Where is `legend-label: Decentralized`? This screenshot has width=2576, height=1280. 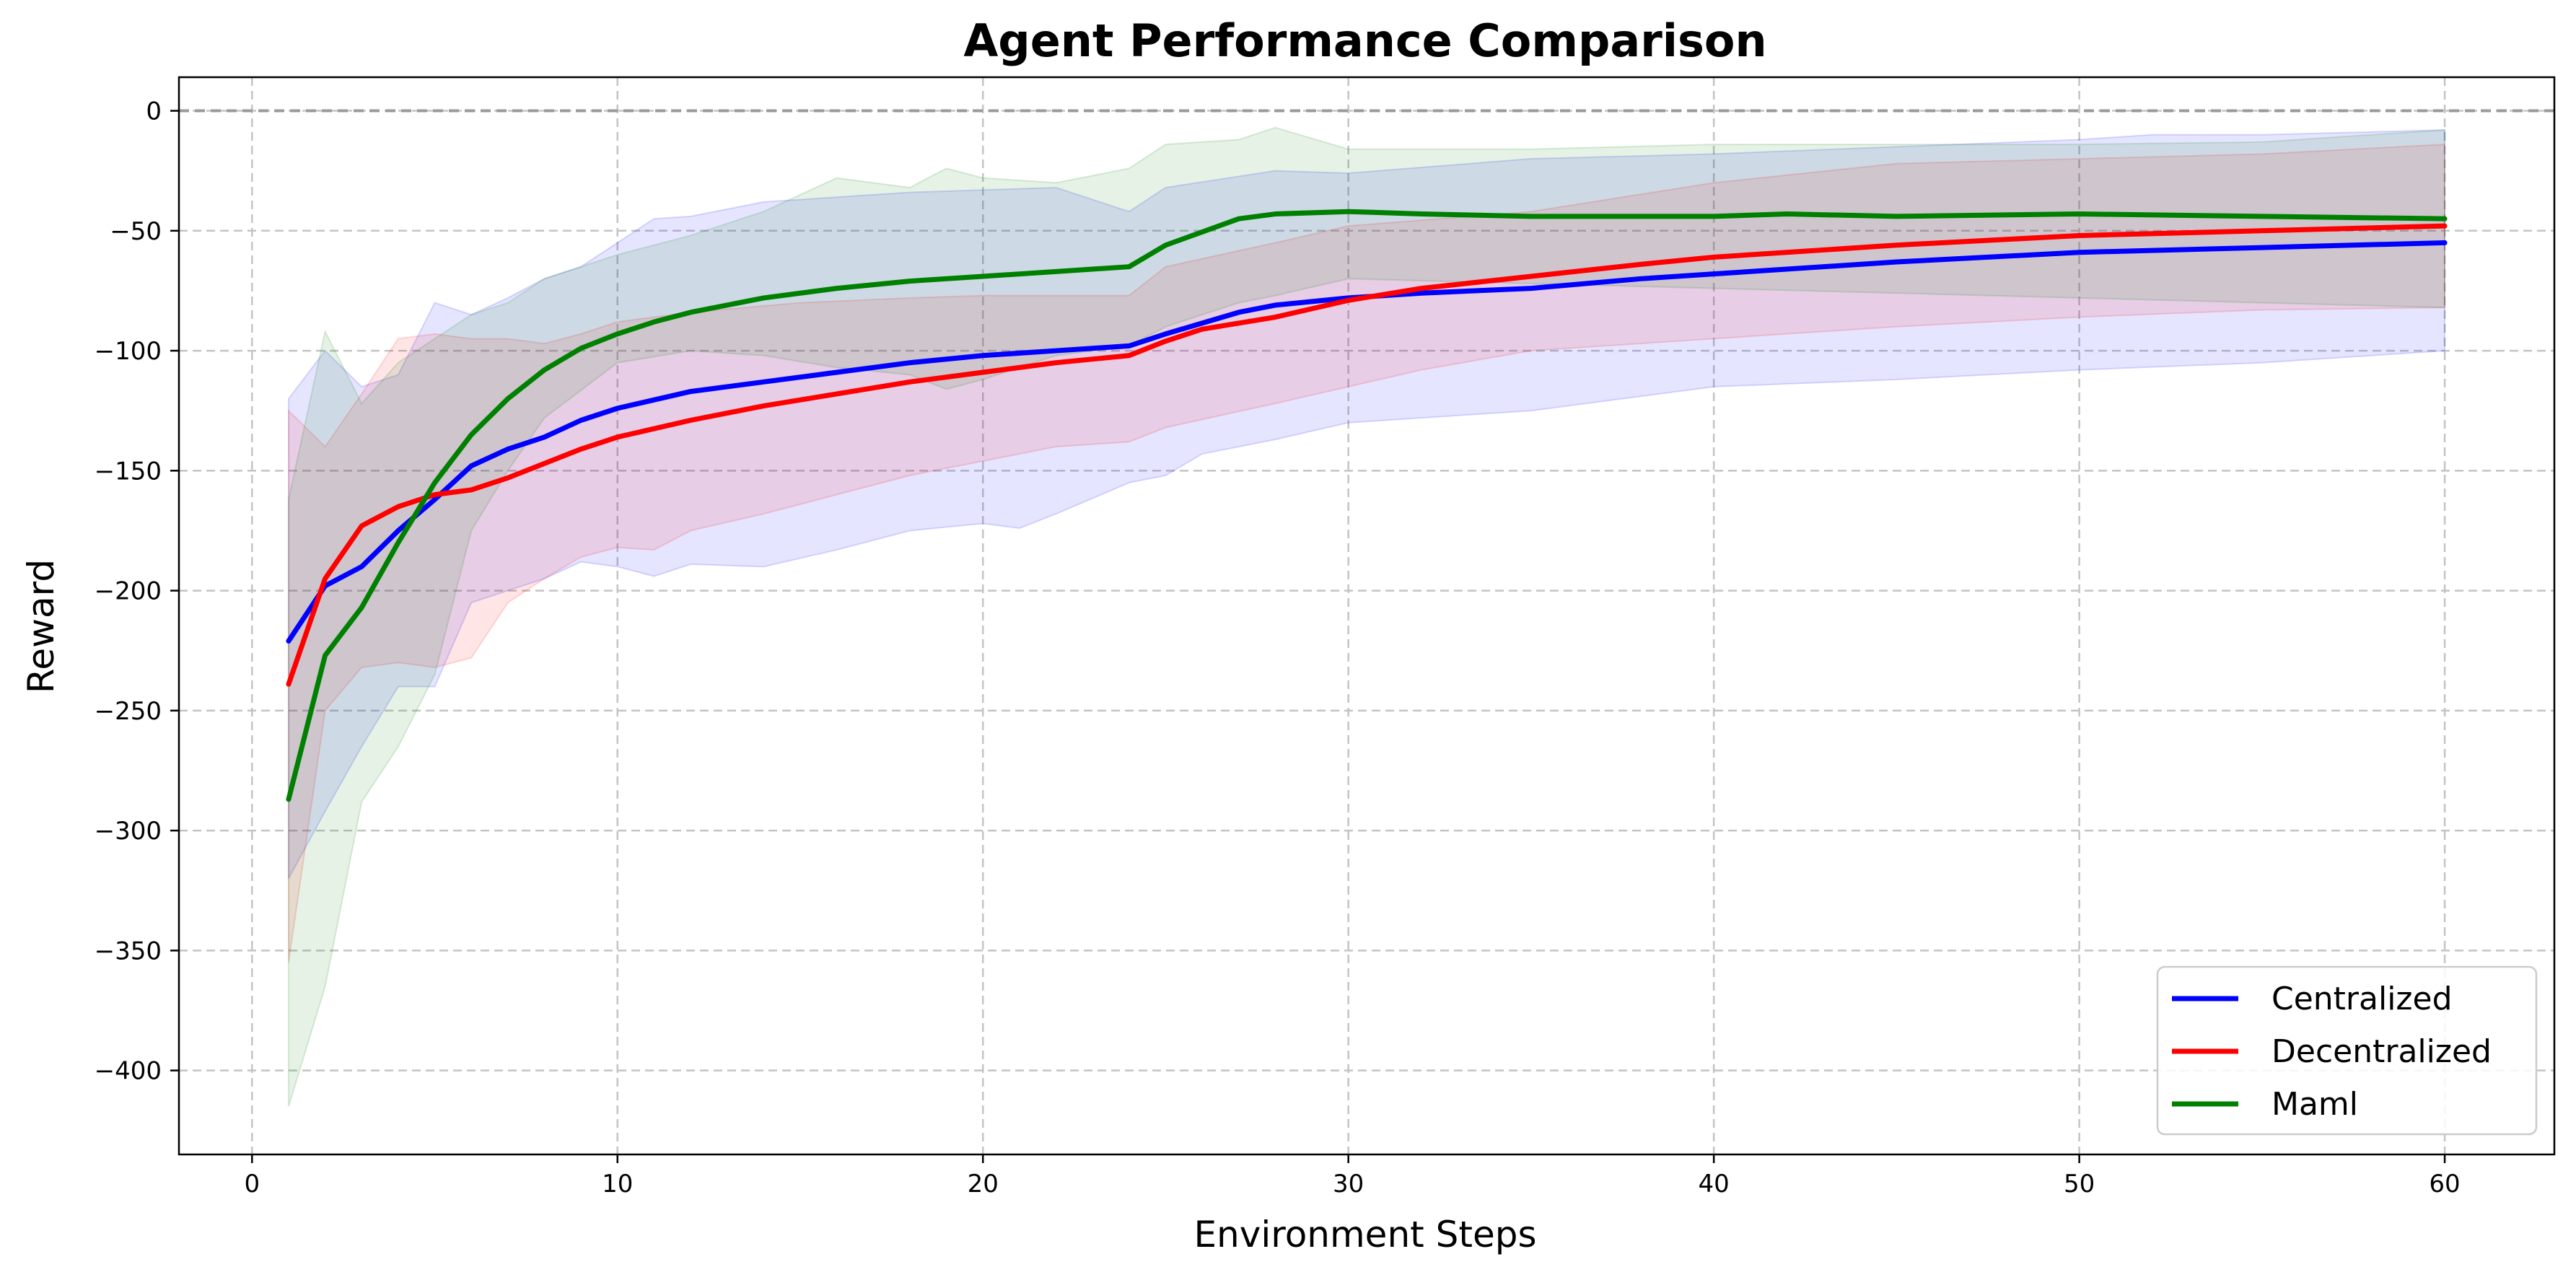
legend-label: Decentralized is located at coordinates (2381, 1051).